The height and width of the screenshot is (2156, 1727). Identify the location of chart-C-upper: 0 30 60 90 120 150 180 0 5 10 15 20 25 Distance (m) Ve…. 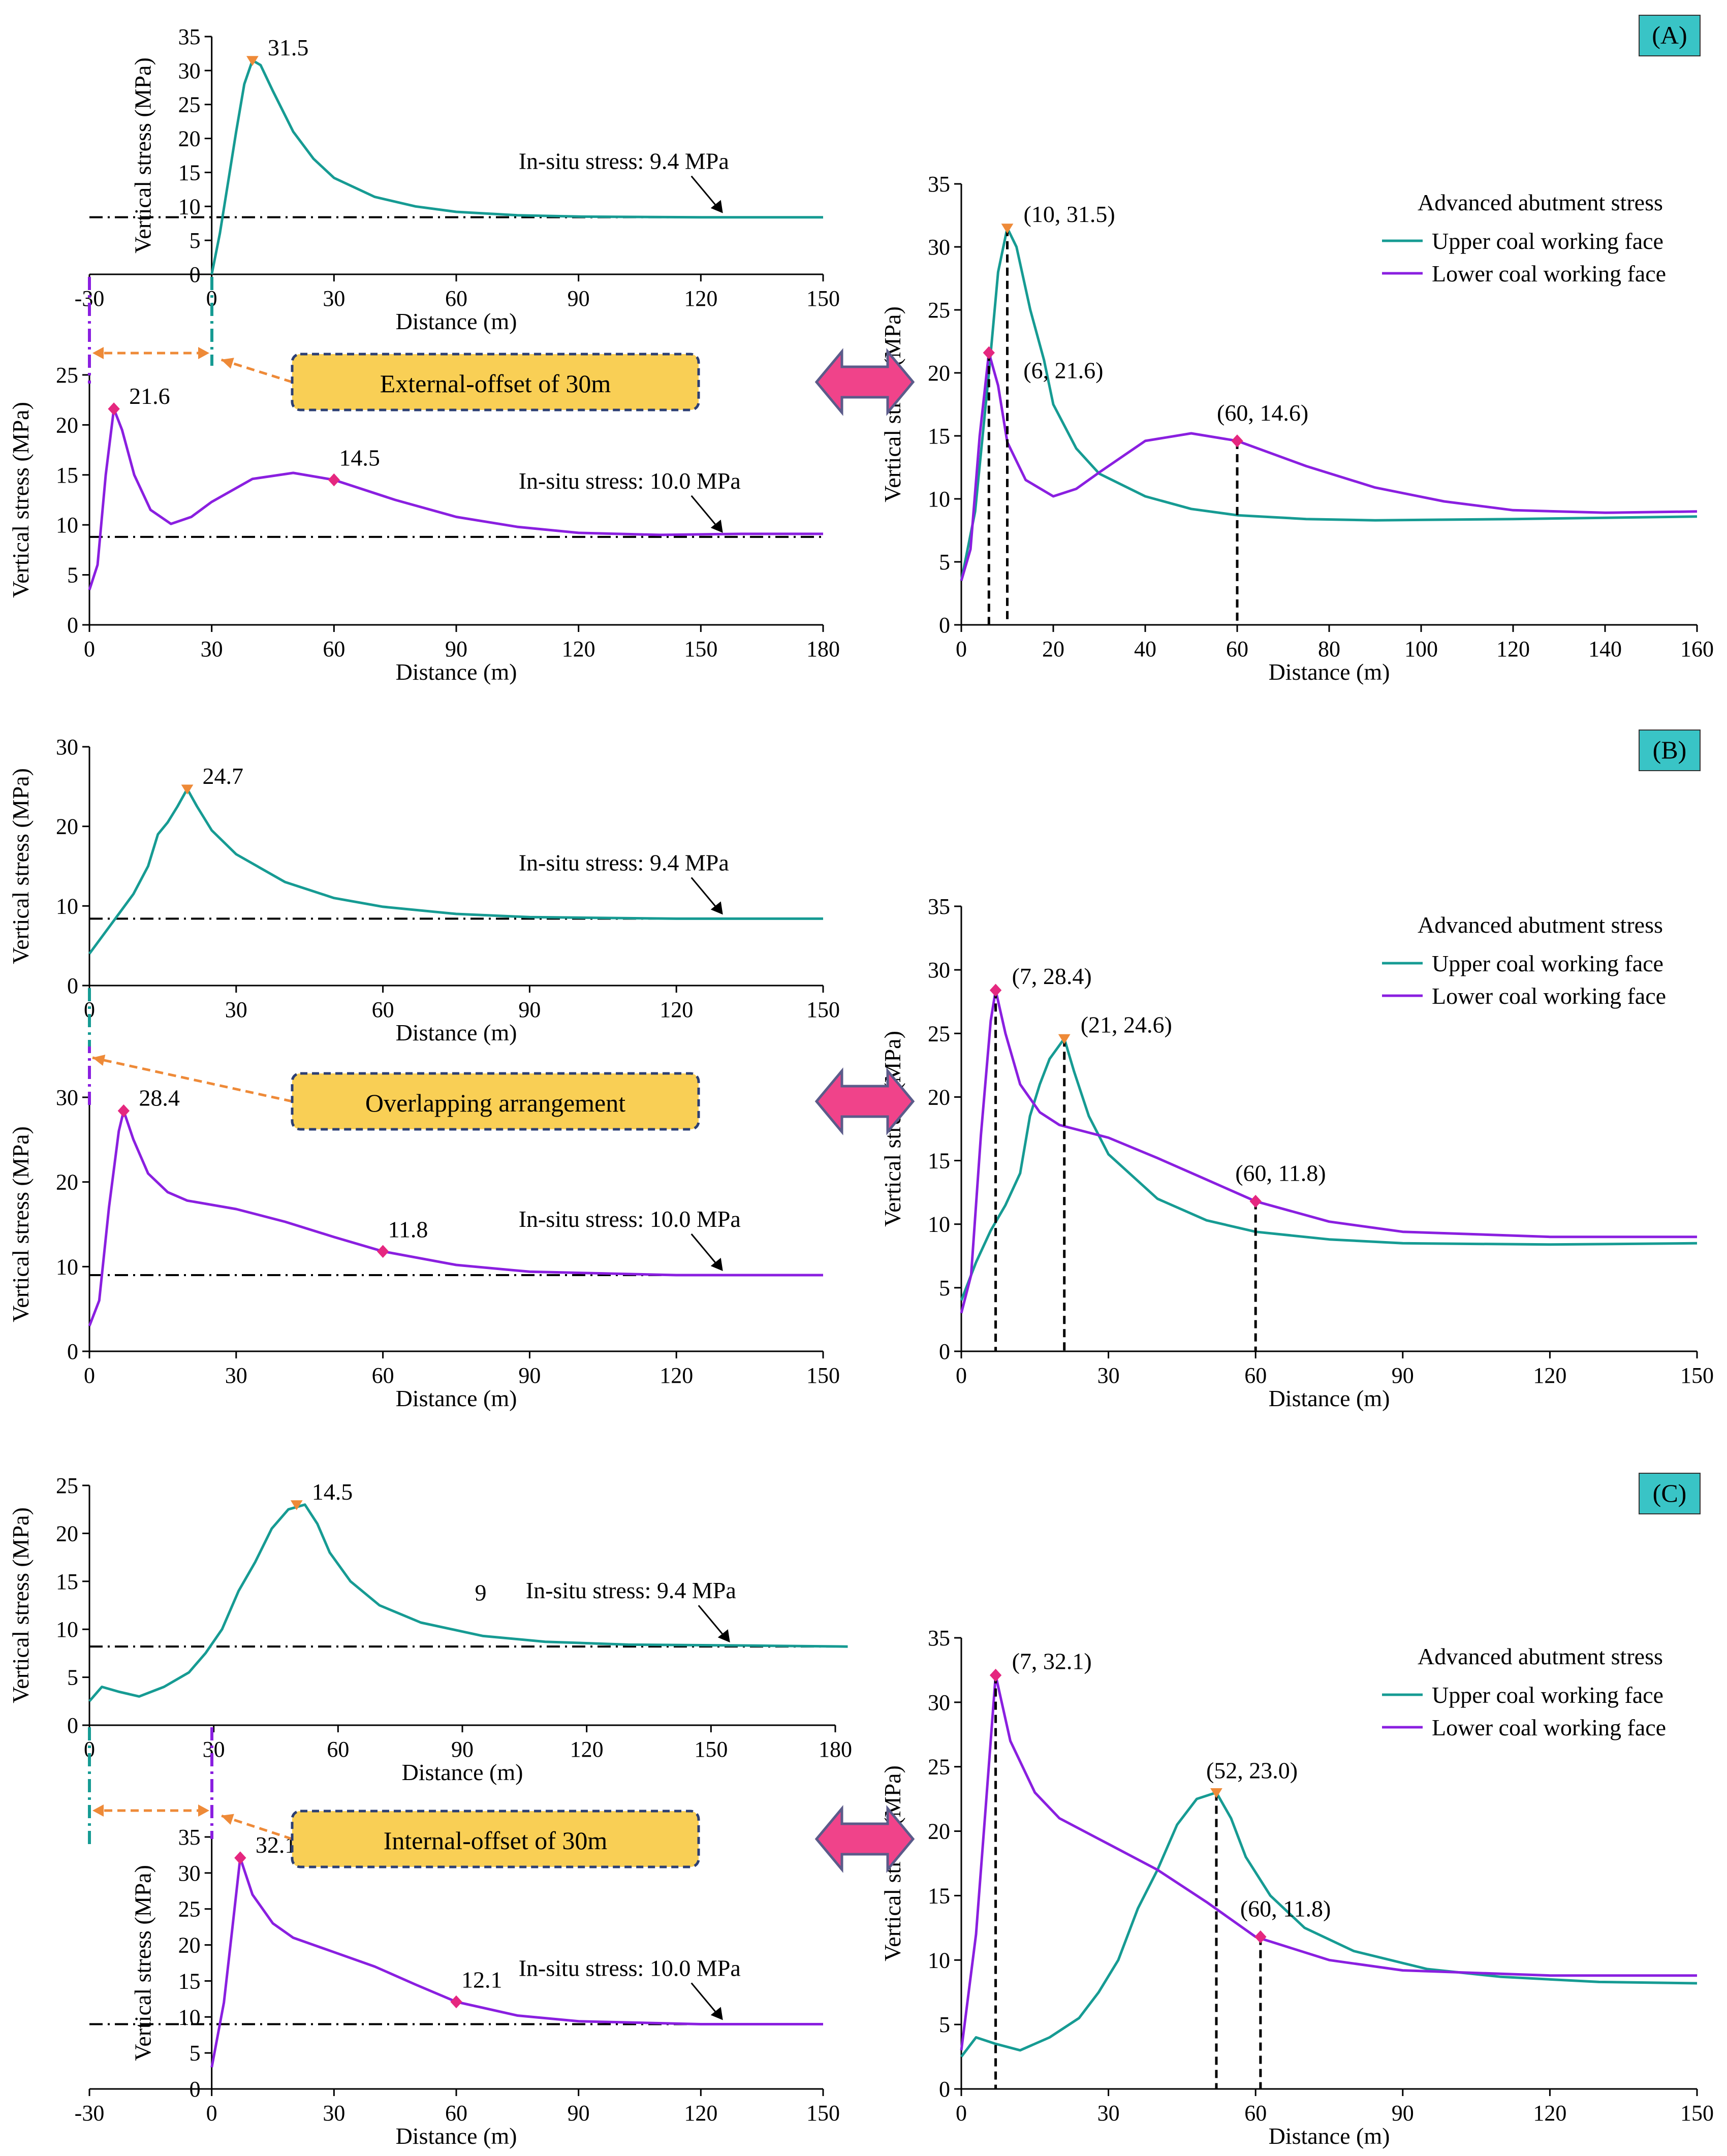
(430, 1629).